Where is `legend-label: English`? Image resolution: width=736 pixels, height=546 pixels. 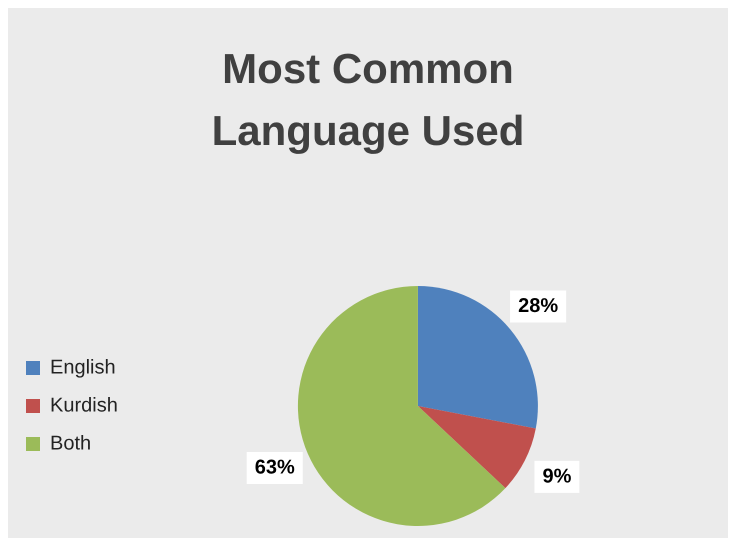
legend-label: English is located at coordinates (83, 367).